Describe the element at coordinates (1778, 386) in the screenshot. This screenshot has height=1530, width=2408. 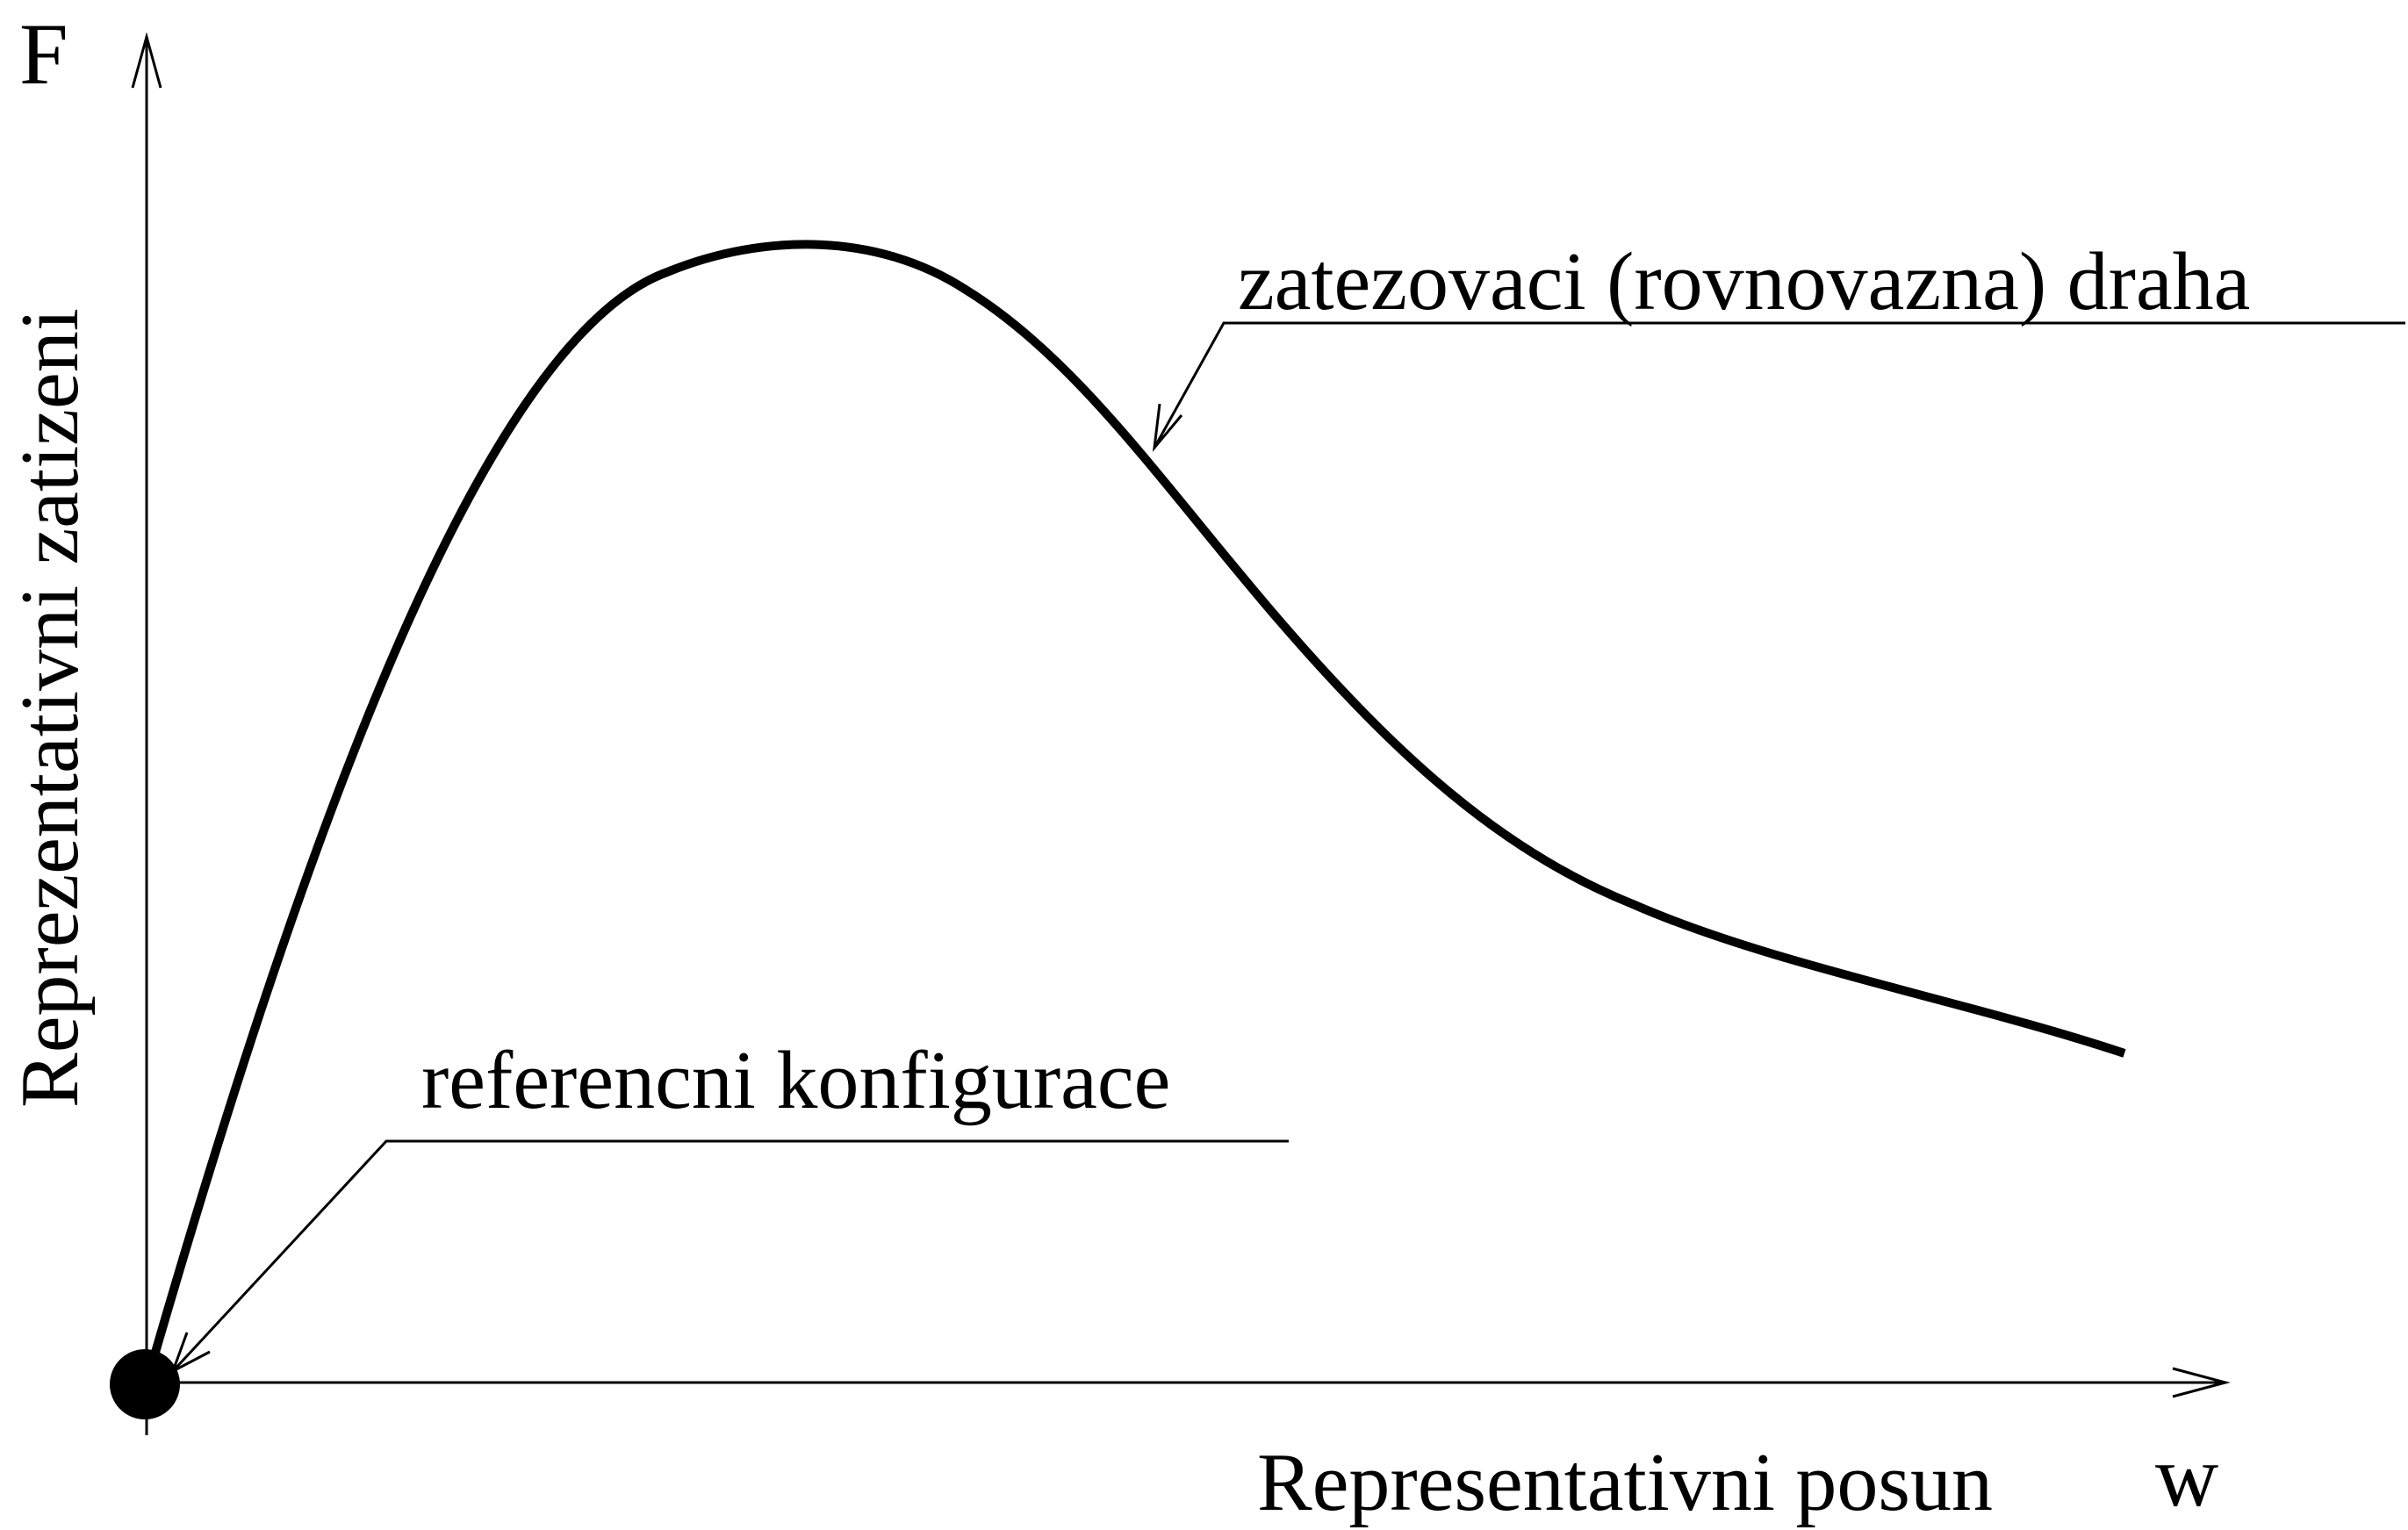
I see `curve-label-leader` at that location.